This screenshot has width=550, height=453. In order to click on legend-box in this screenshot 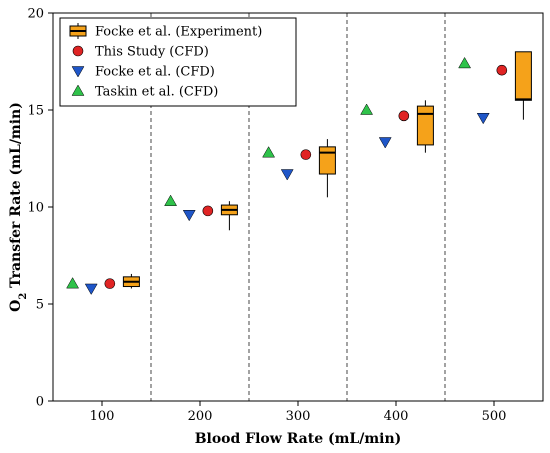, I will do `click(178, 62)`.